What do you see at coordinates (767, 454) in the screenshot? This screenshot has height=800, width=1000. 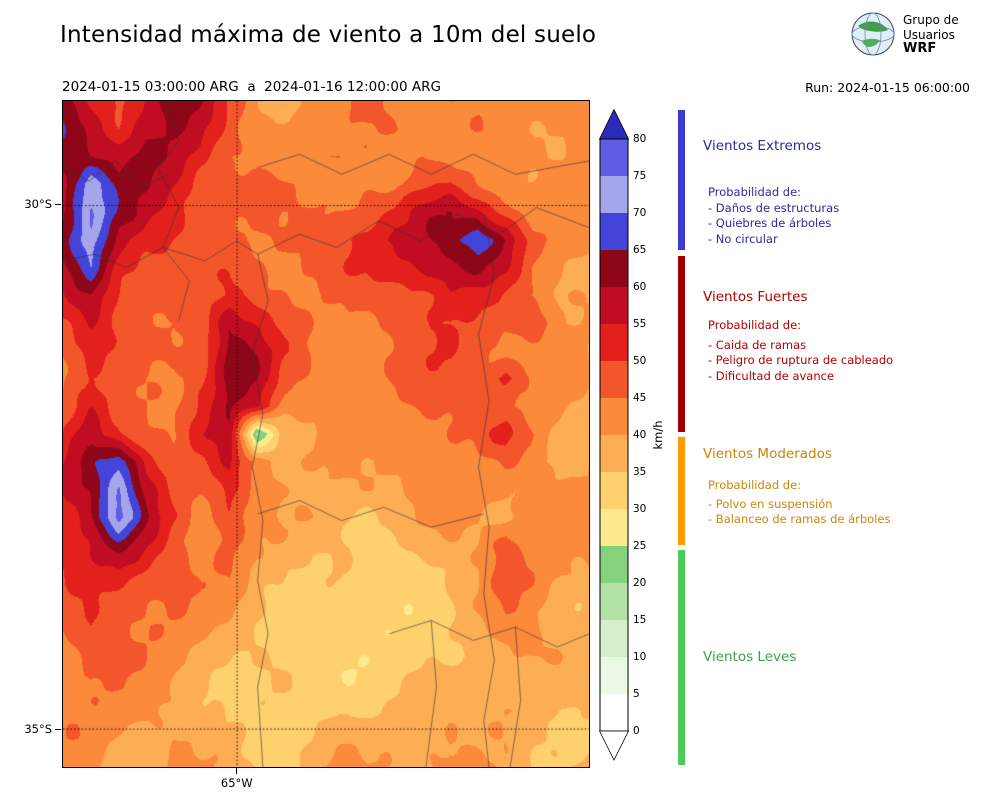 I see `legend-title-moderados: Vientos Moderados` at bounding box center [767, 454].